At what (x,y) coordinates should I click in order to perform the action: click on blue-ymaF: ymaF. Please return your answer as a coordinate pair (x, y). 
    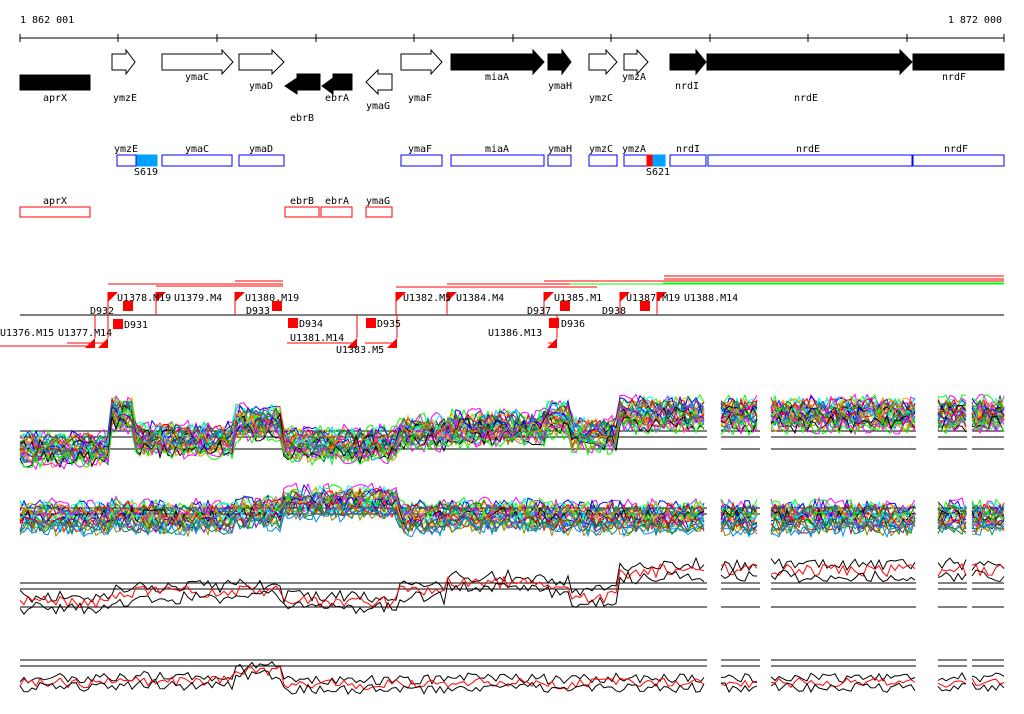
    Looking at the image, I should click on (420, 149).